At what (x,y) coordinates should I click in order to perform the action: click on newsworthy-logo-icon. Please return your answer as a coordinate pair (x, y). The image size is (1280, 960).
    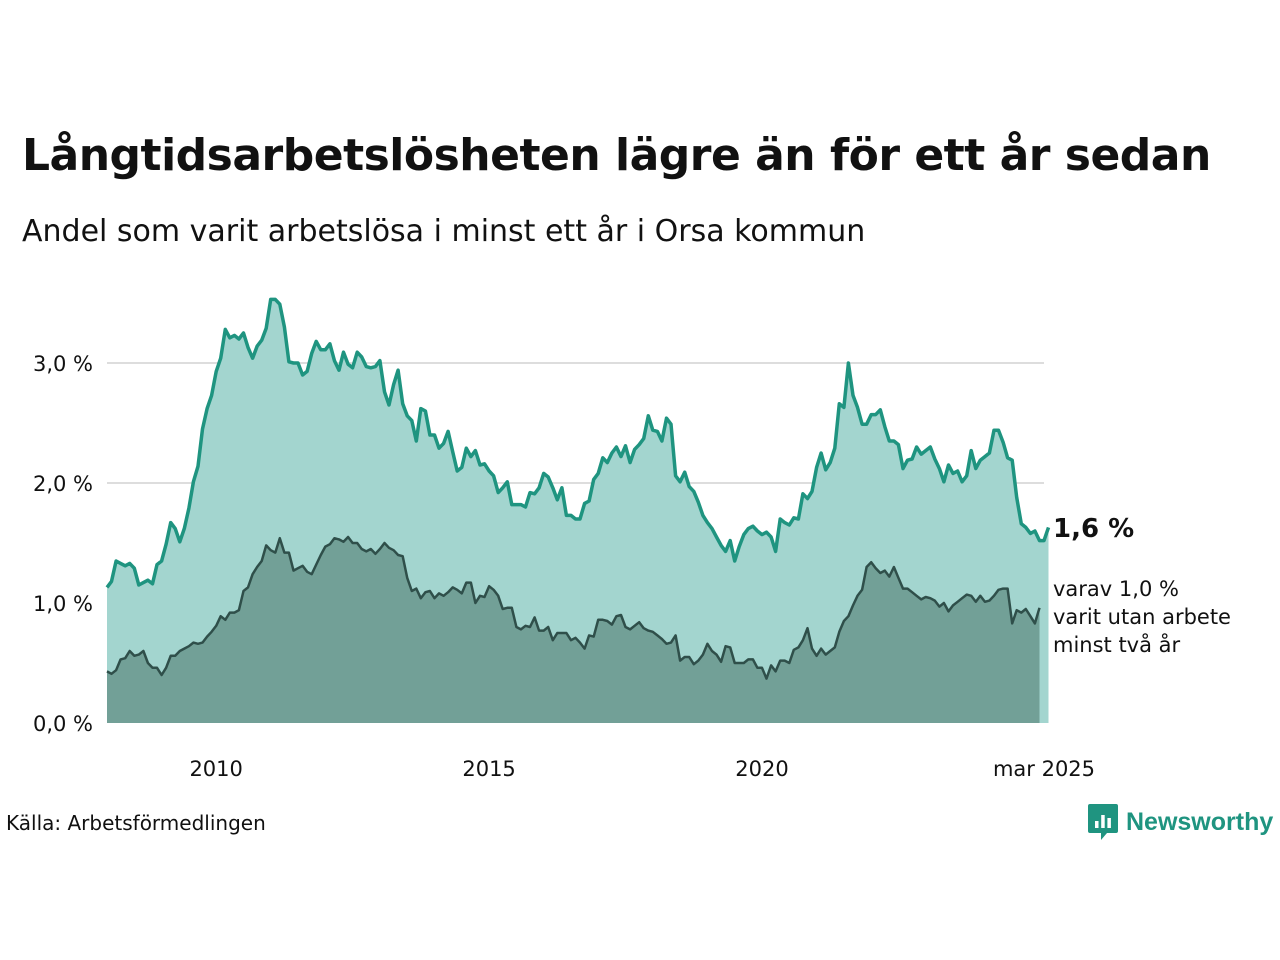
    Looking at the image, I should click on (1103, 822).